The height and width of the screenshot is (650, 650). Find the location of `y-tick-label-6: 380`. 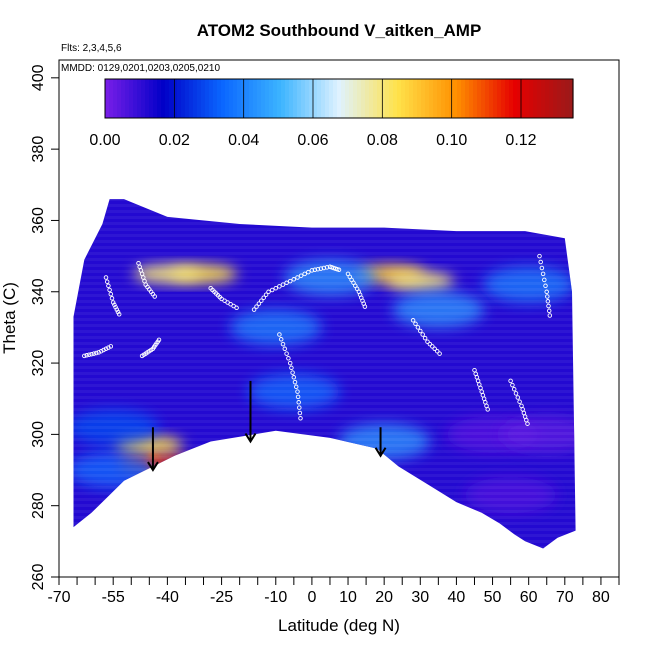

y-tick-label-6: 380 is located at coordinates (38, 149).